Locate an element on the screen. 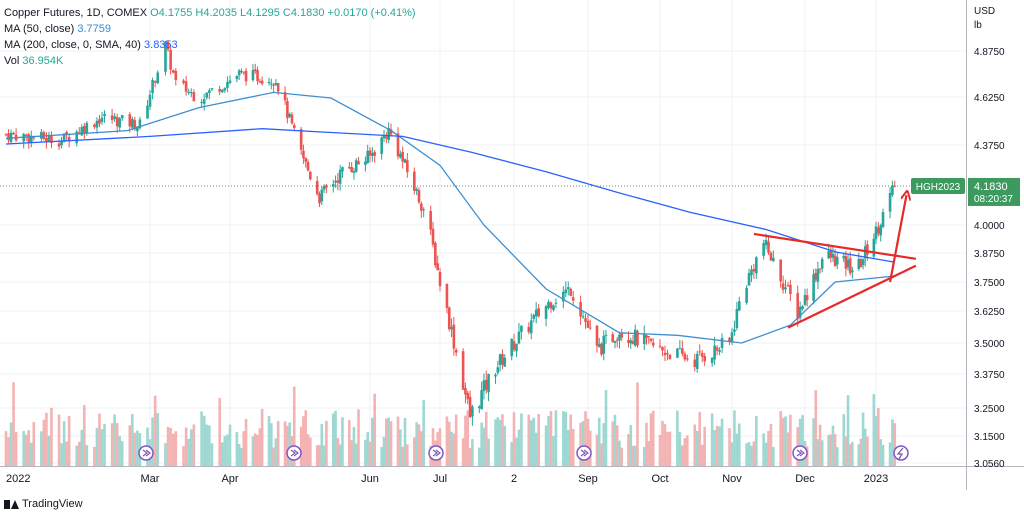  symbol-tag: HGH2023 is located at coordinates (938, 185).